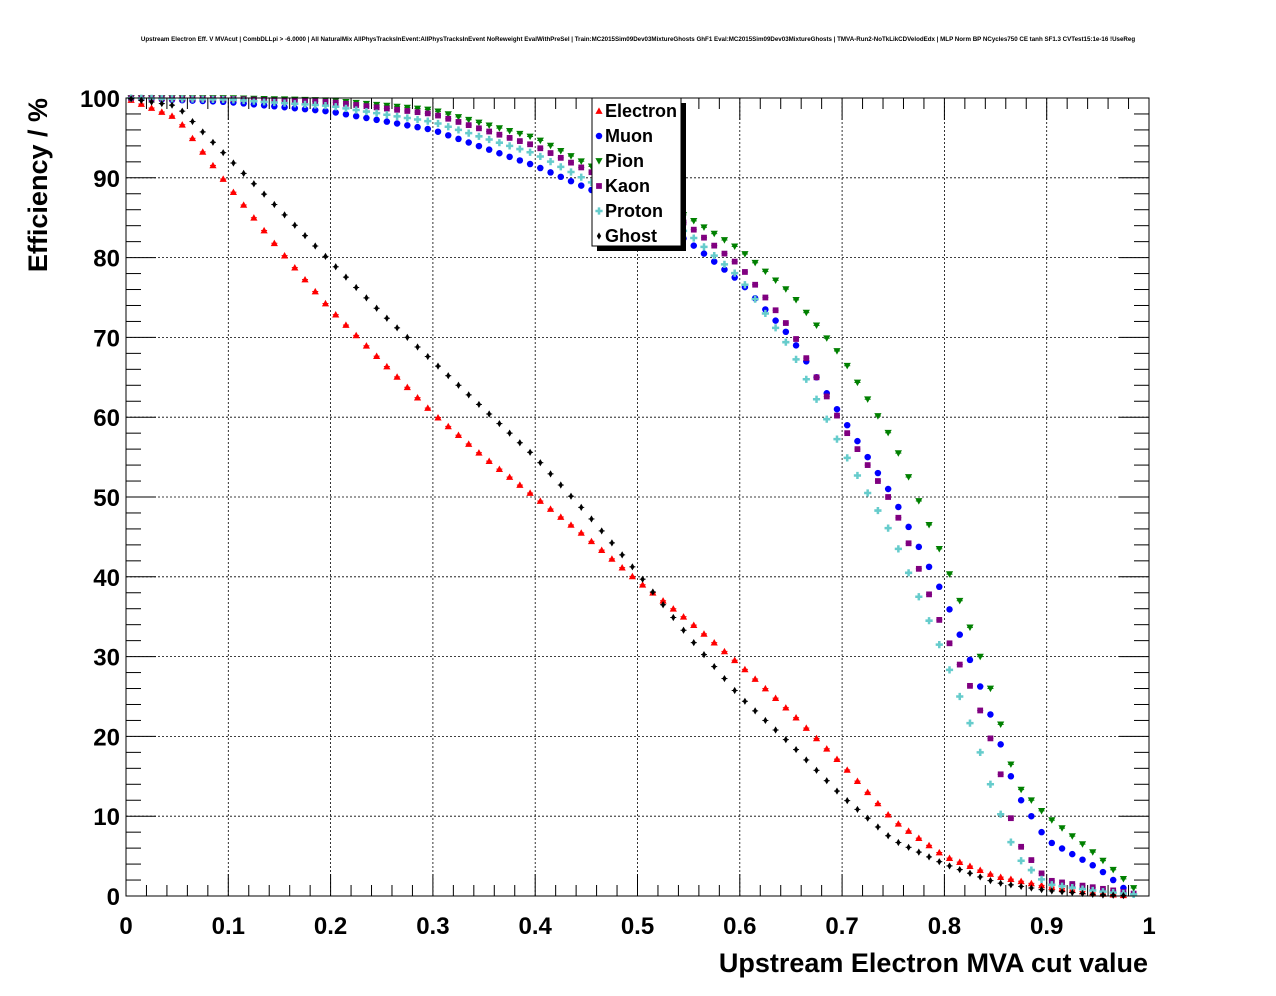  What do you see at coordinates (627, 186) in the screenshot?
I see `legend-label-kaon: Kaon` at bounding box center [627, 186].